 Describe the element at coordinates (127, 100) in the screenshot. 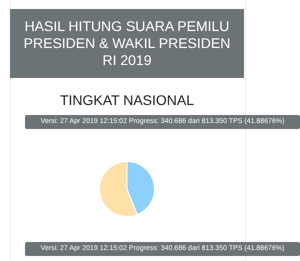

I see `chart-subtitle: TINGKAT NASIONAL` at that location.